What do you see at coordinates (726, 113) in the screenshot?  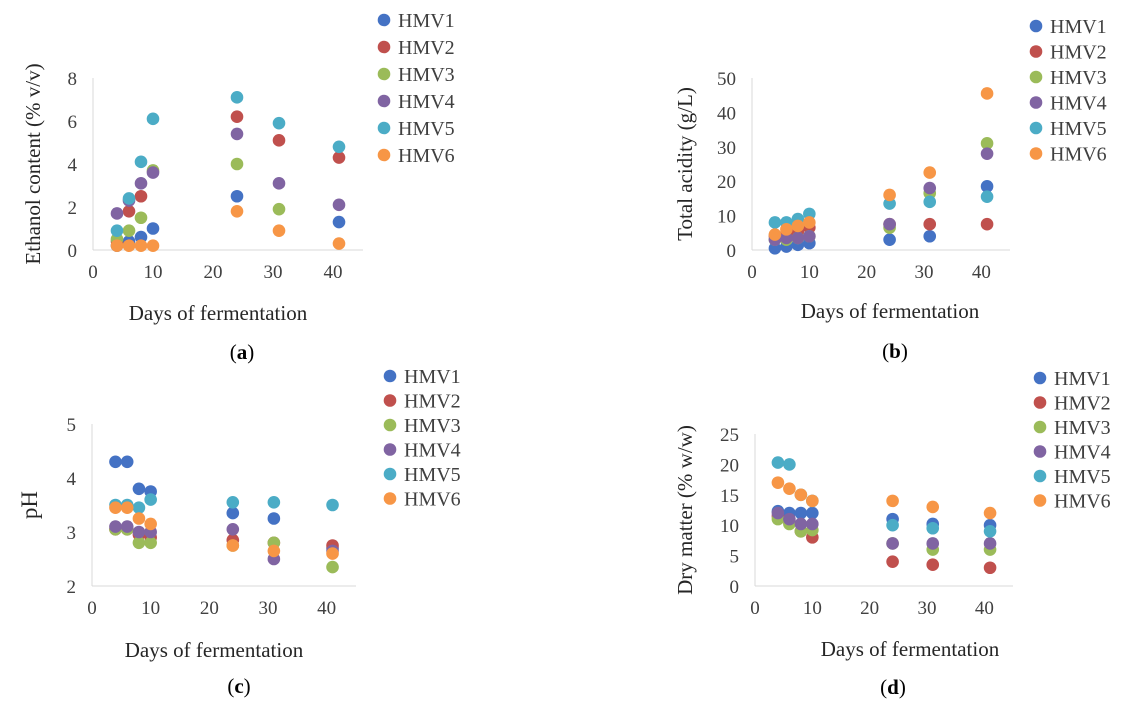 I see `y-tick-label: 40` at bounding box center [726, 113].